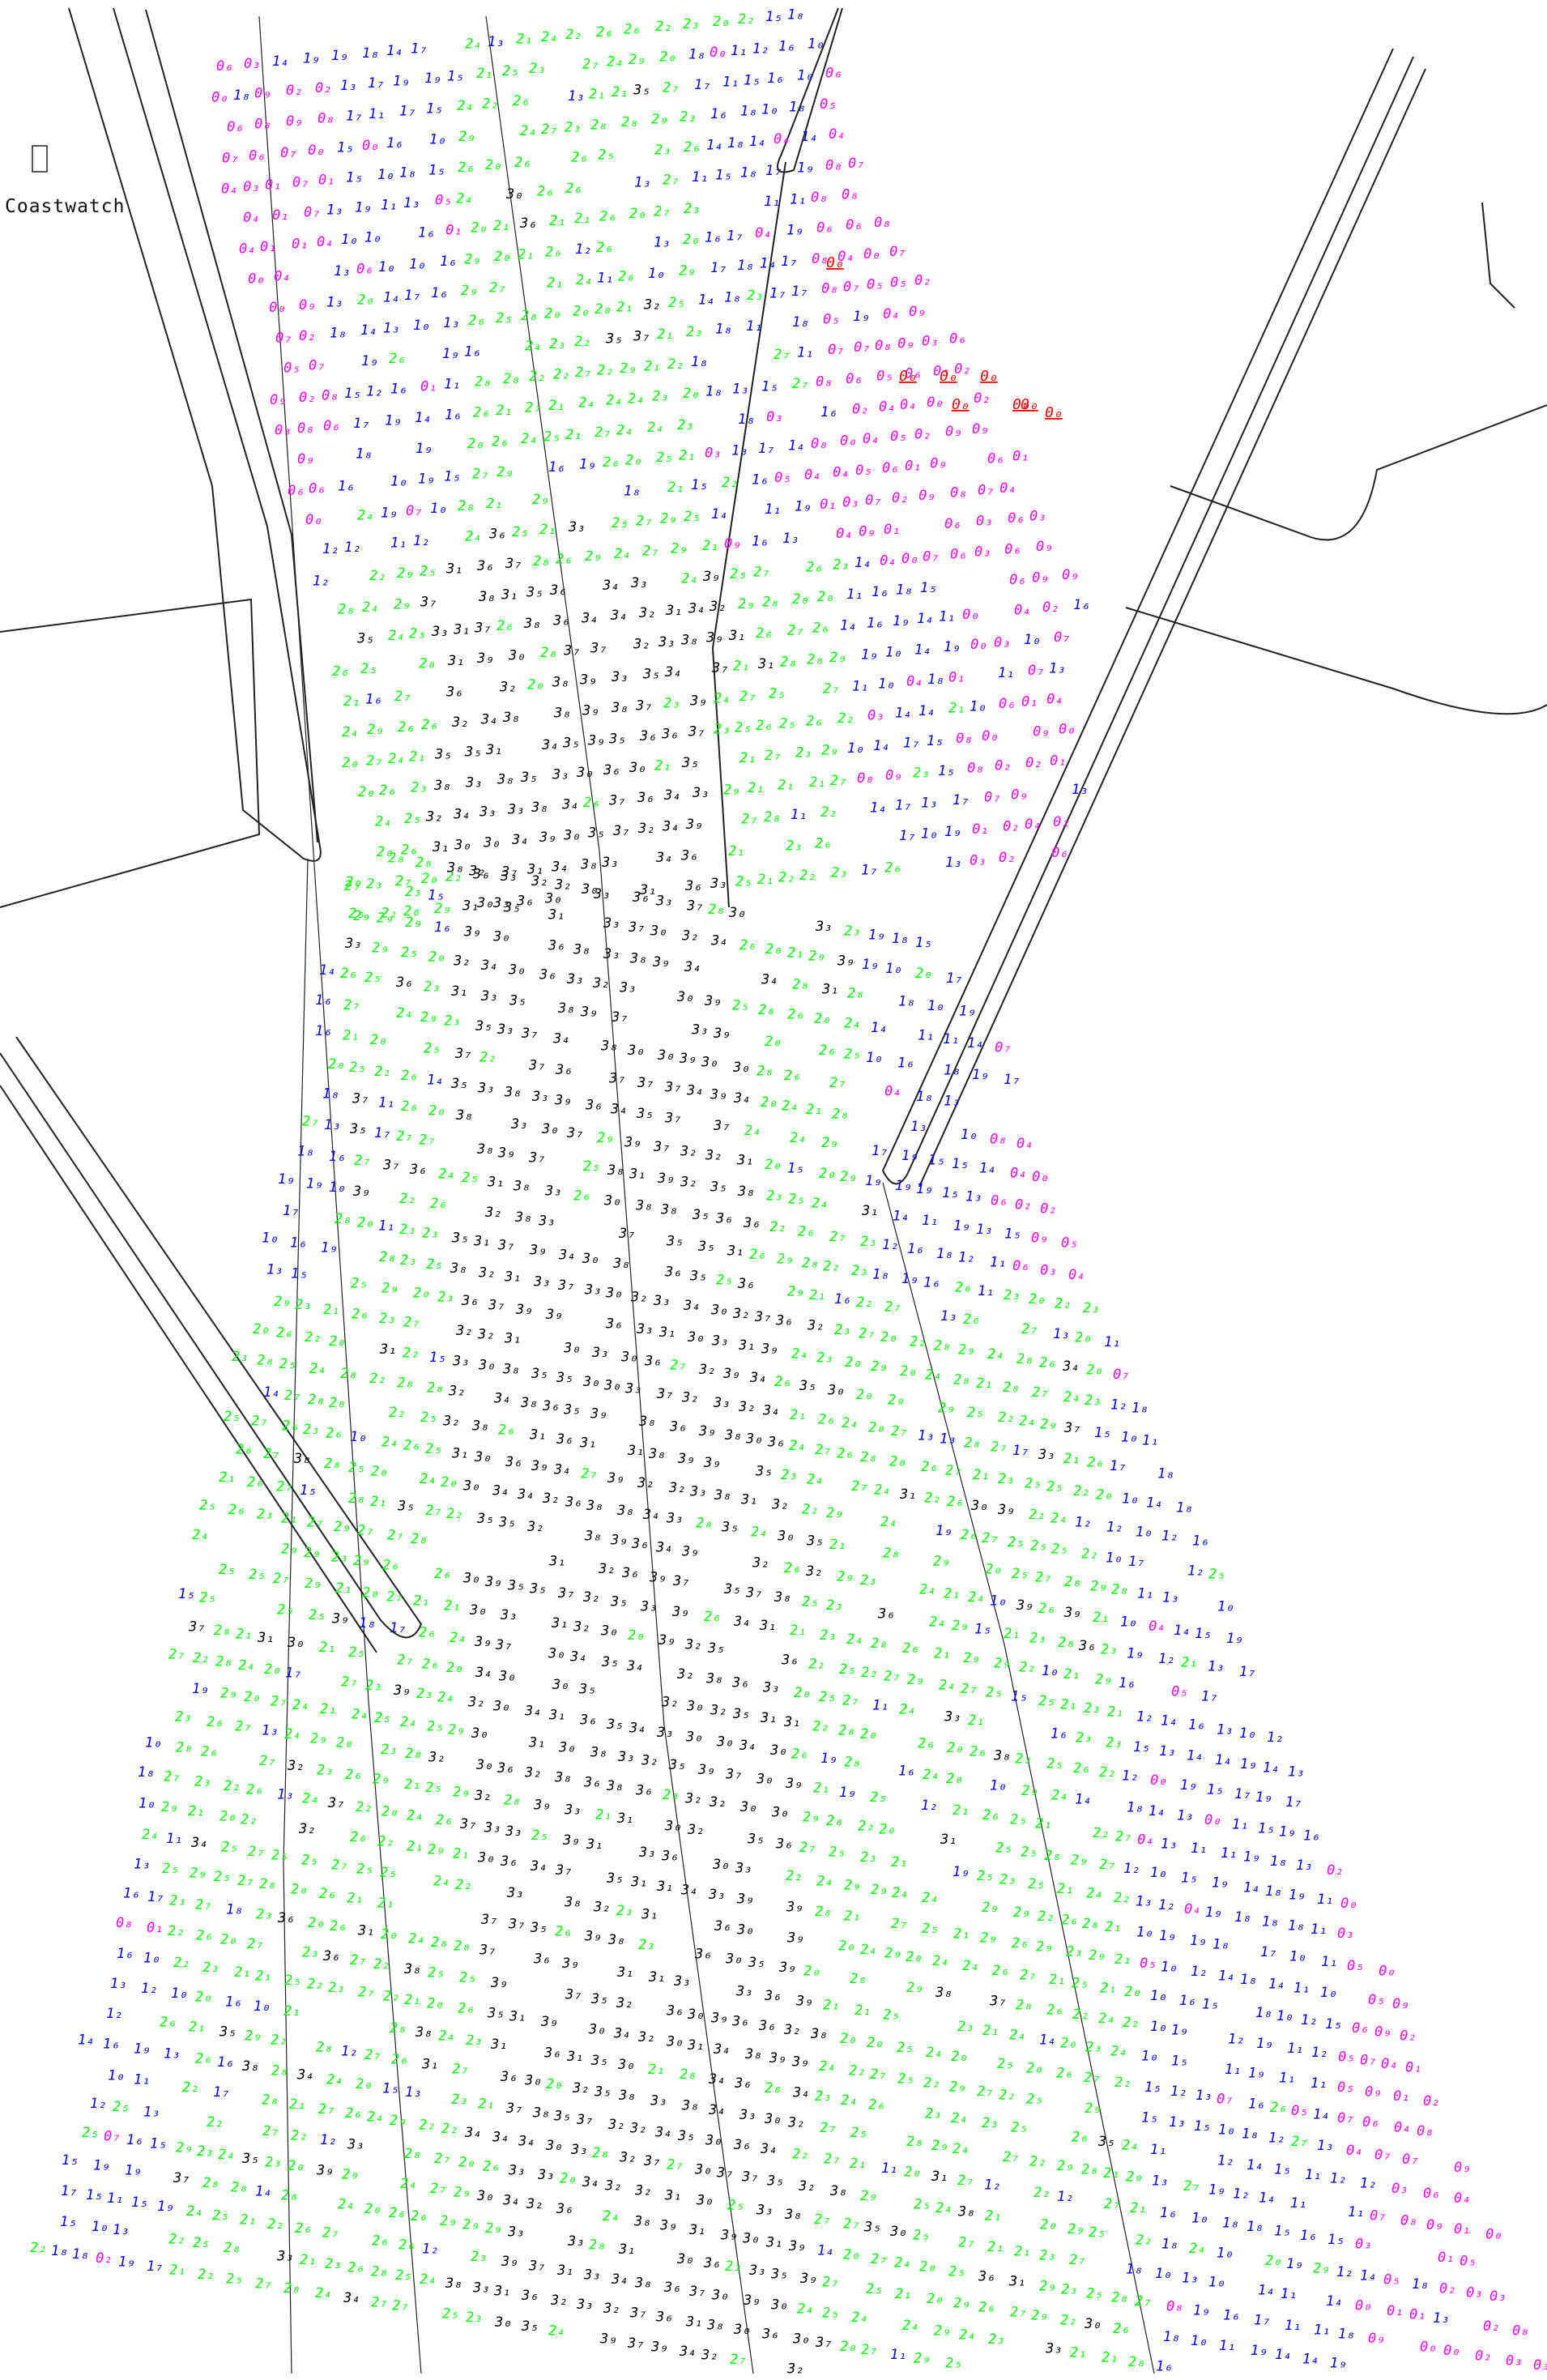  I want to click on sounding-label: 2₆, so click(353, 2113).